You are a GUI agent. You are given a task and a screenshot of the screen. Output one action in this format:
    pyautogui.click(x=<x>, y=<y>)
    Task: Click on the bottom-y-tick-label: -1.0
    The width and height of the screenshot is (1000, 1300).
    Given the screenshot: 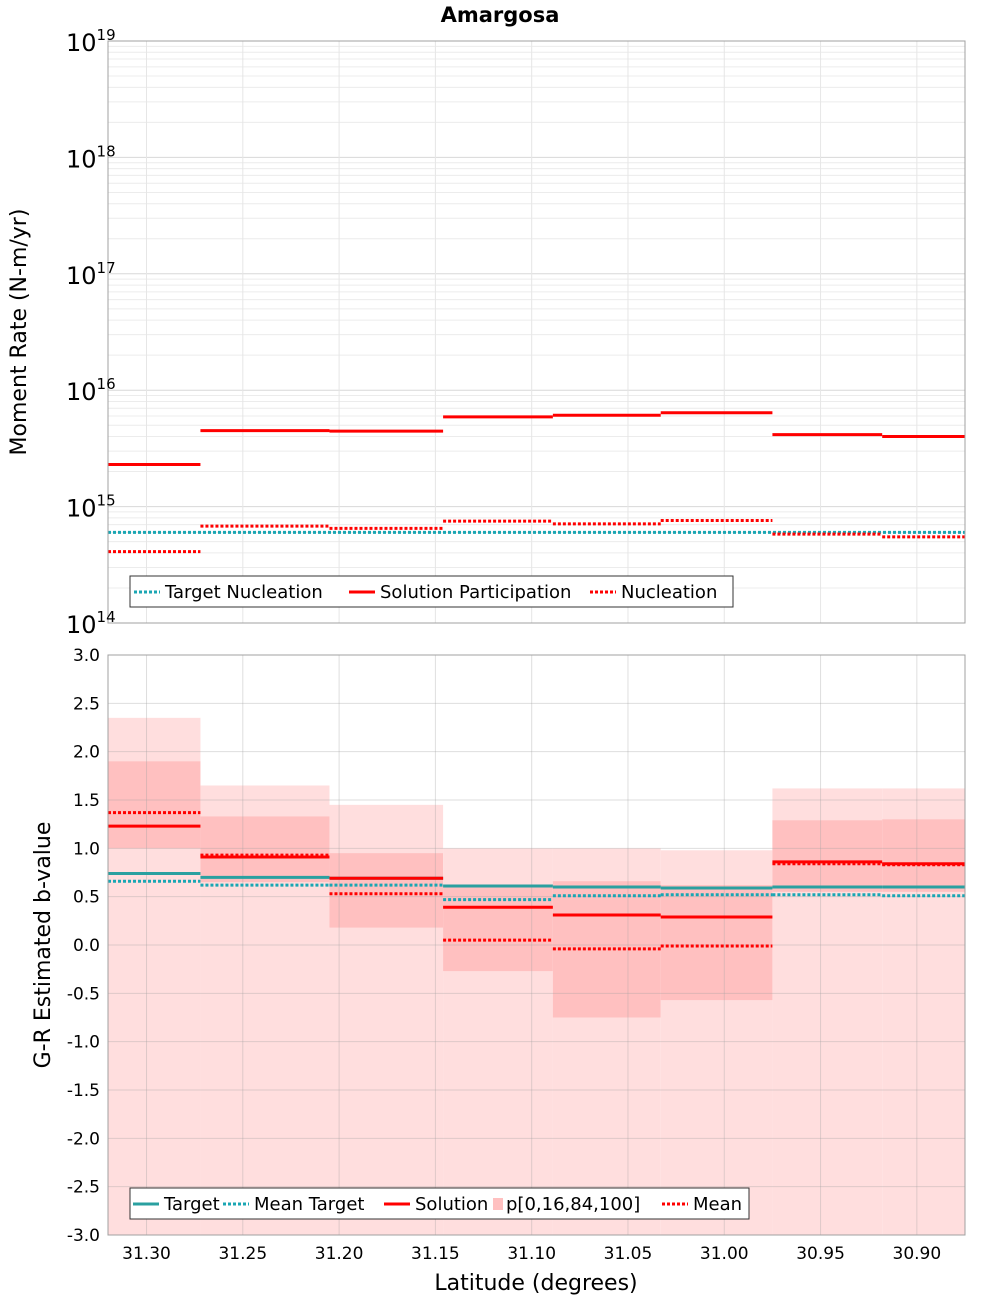 What is the action you would take?
    pyautogui.click(x=83, y=1043)
    